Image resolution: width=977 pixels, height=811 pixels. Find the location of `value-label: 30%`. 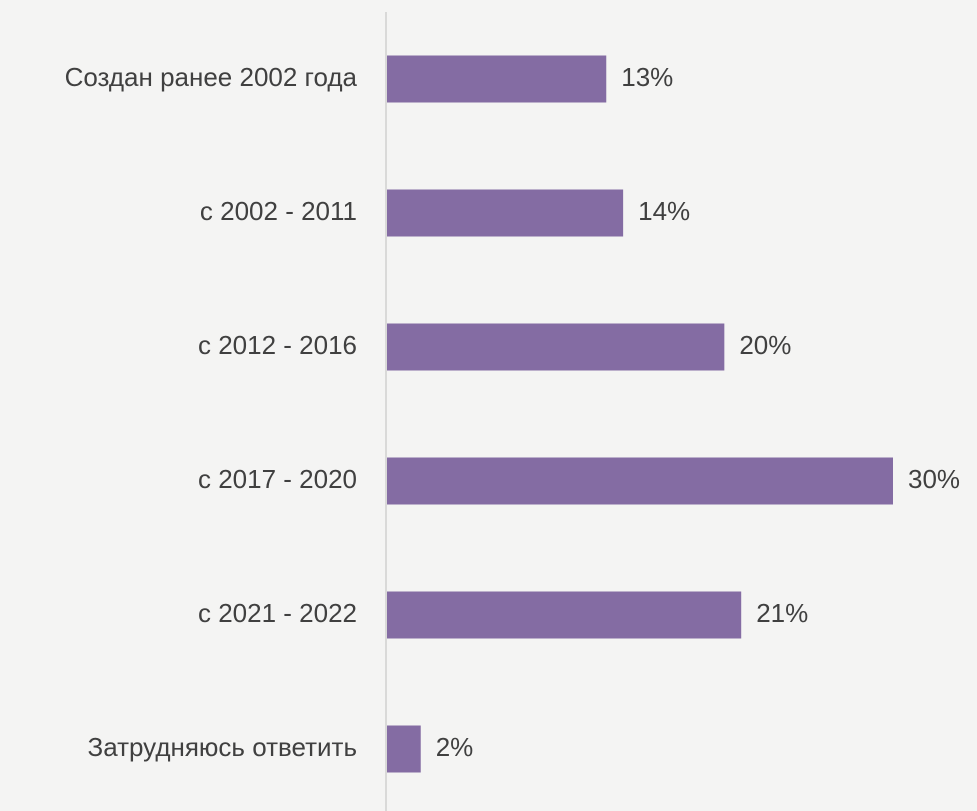

value-label: 30% is located at coordinates (934, 479).